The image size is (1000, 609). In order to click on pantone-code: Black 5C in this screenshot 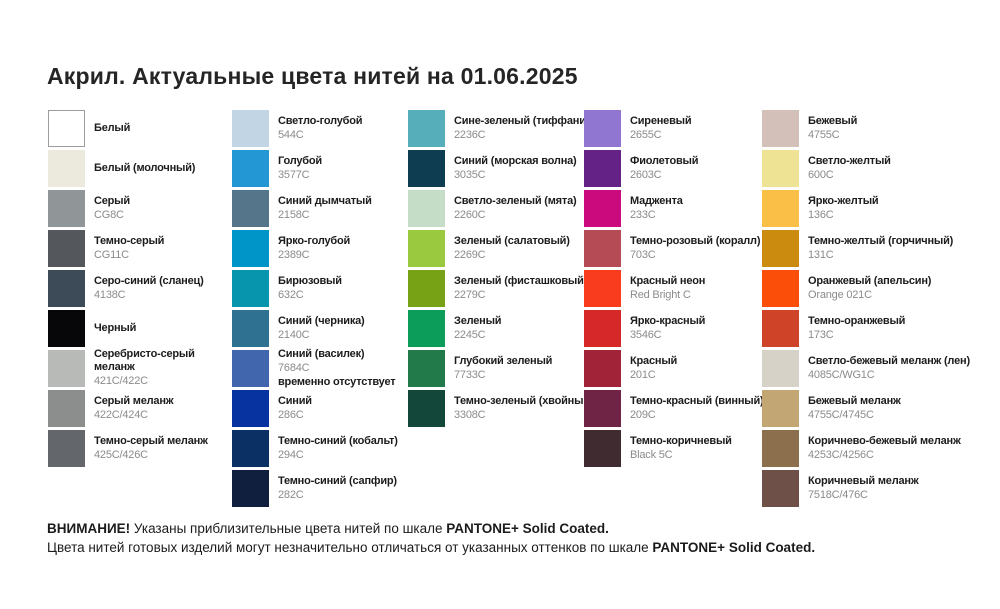, I will do `click(651, 454)`.